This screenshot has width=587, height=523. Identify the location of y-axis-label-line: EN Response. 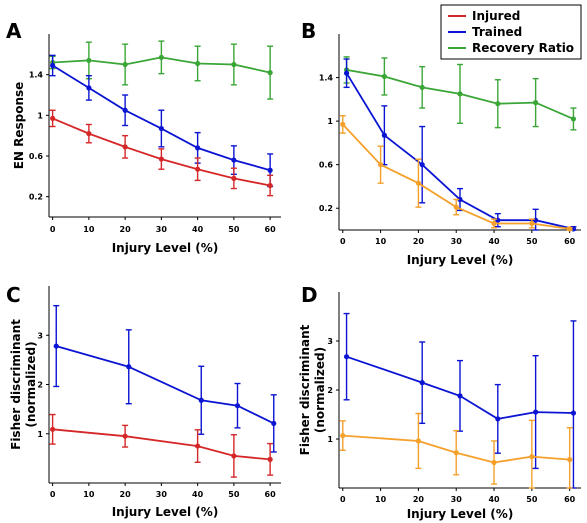
(19, 126).